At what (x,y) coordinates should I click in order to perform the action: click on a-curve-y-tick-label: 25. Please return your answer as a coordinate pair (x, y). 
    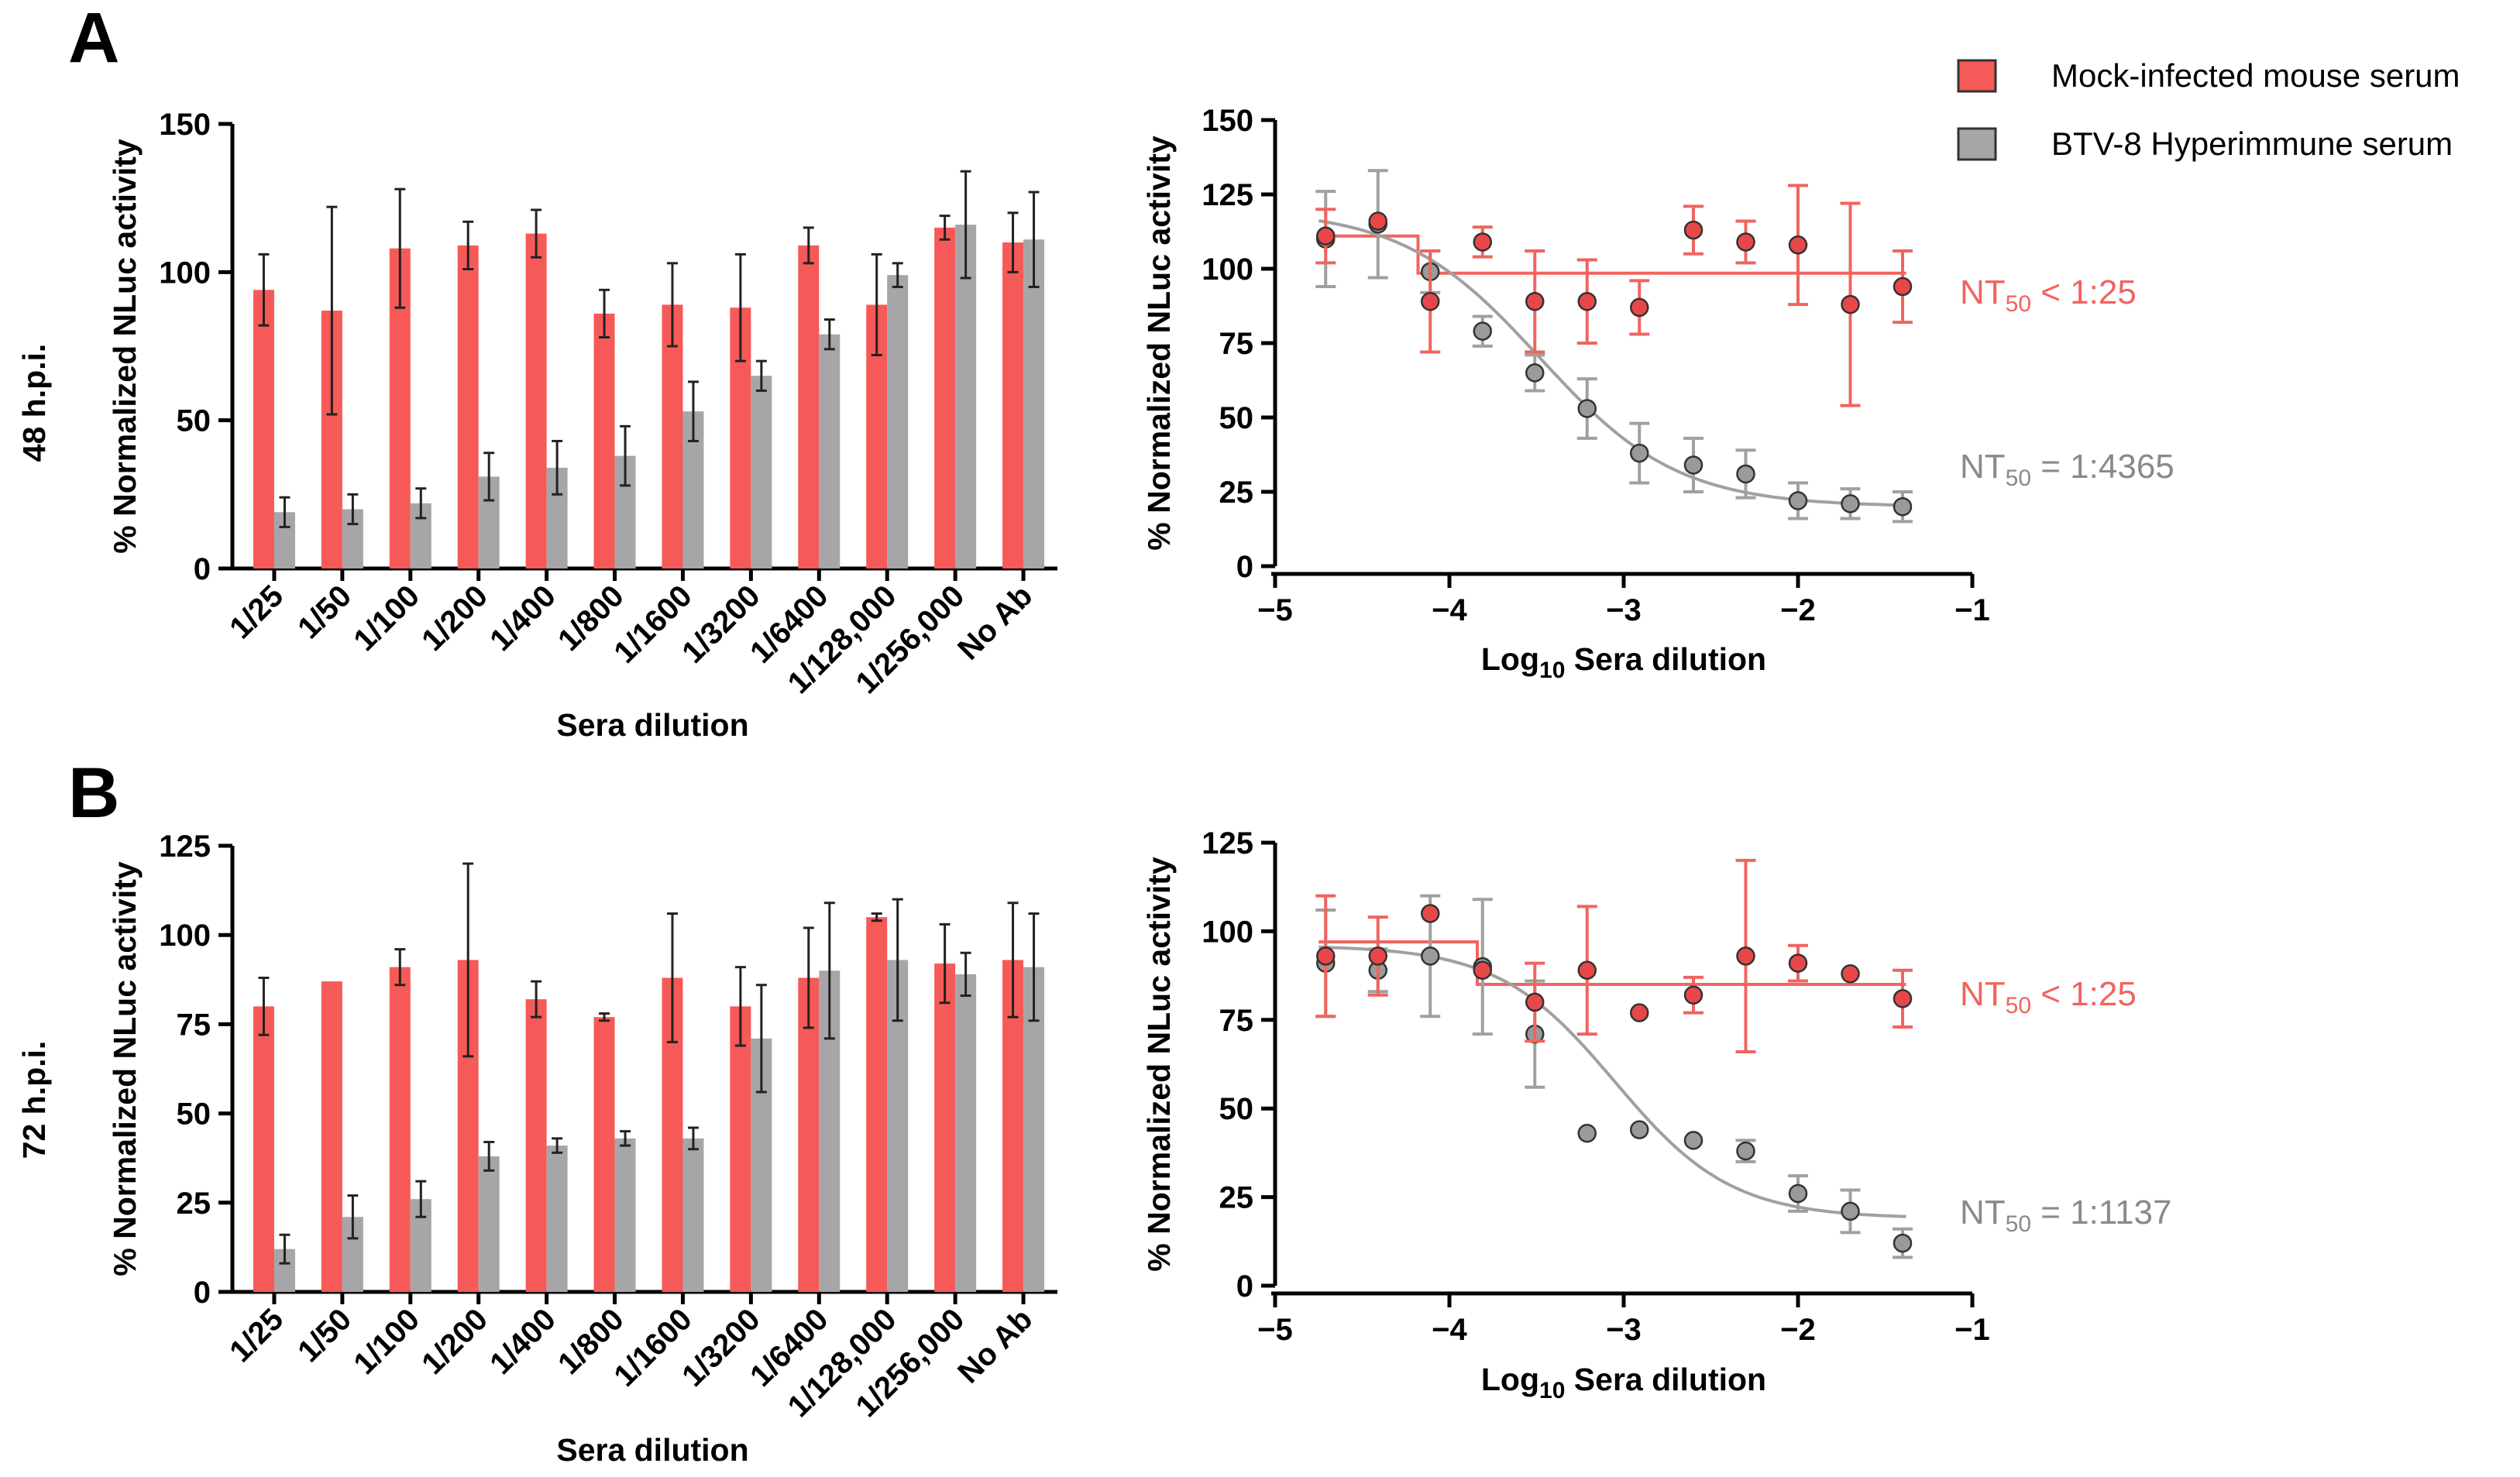
    Looking at the image, I should click on (1236, 493).